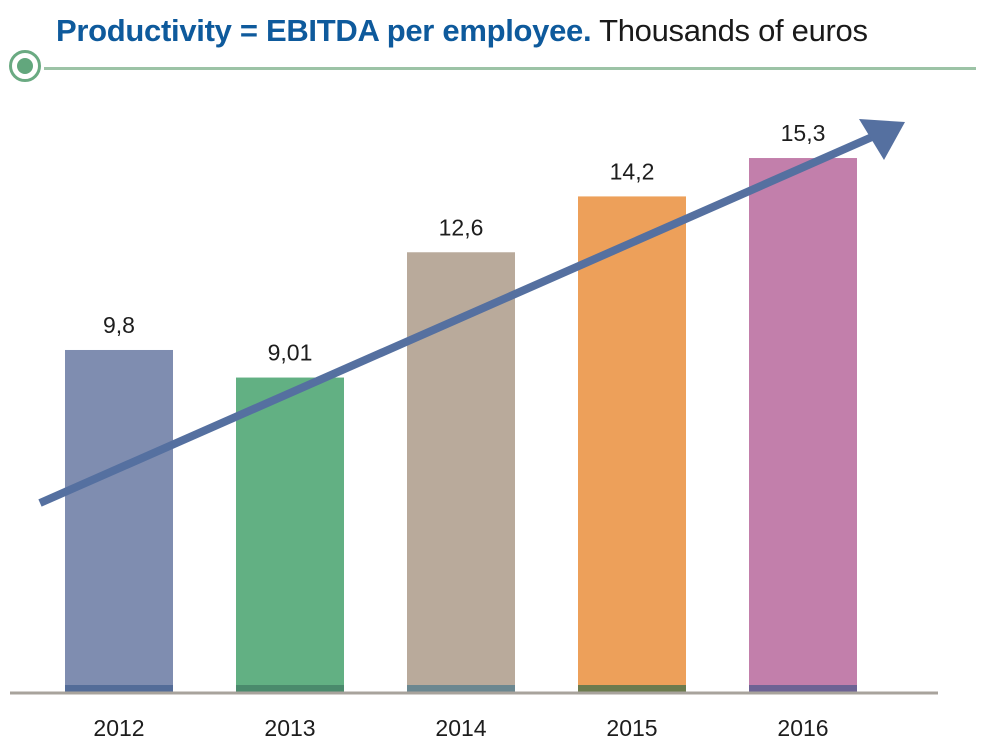  Describe the element at coordinates (802, 728) in the screenshot. I see `category-label-2016: 2016` at that location.